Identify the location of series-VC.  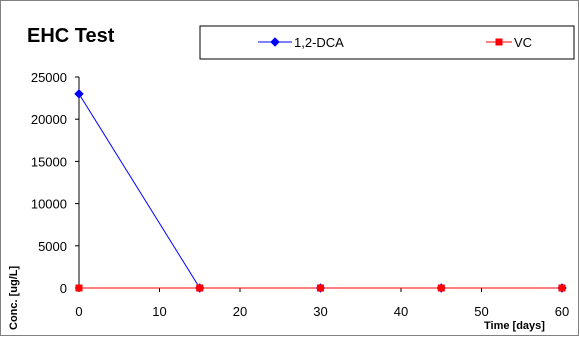
(320, 288).